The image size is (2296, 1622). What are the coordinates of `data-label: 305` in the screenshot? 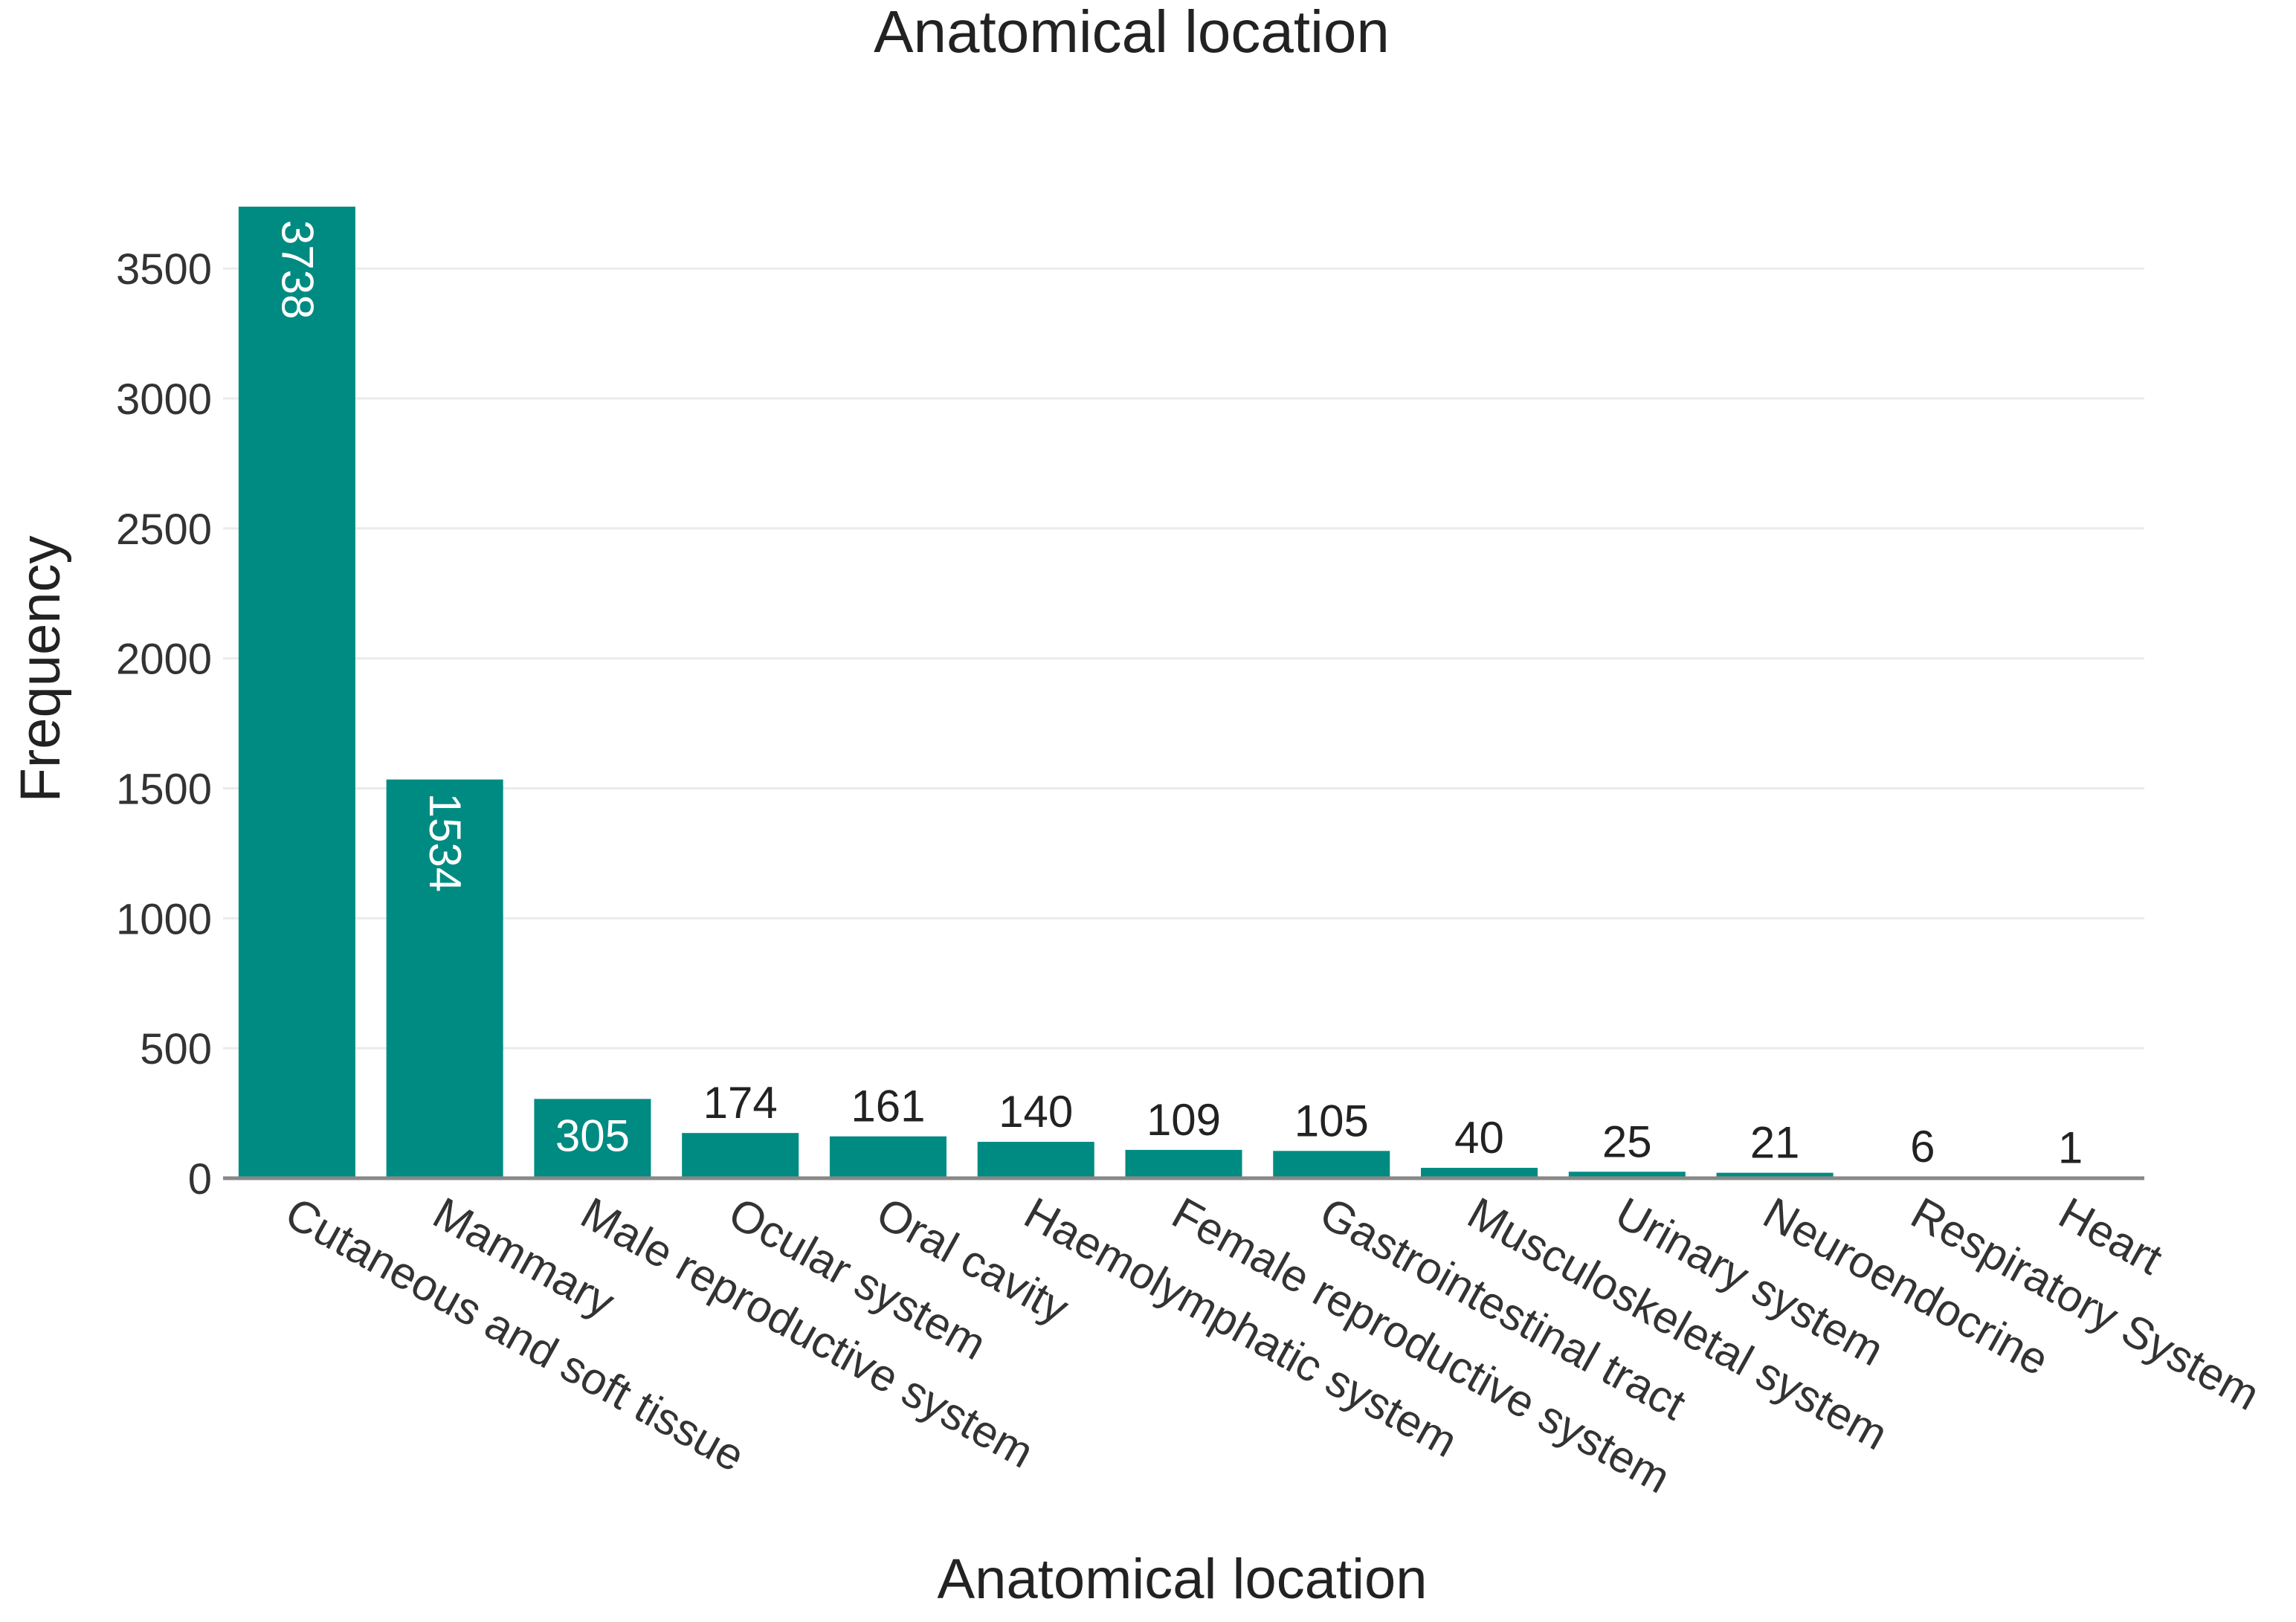 It's located at (592, 1135).